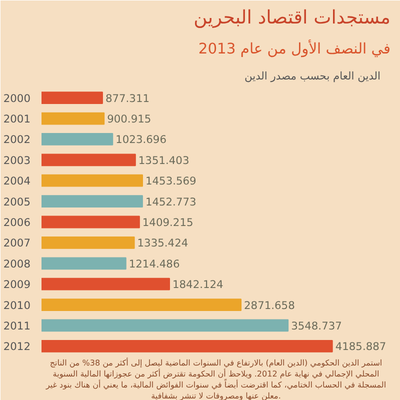  I want to click on y-tick-label: 2006, so click(17, 222).